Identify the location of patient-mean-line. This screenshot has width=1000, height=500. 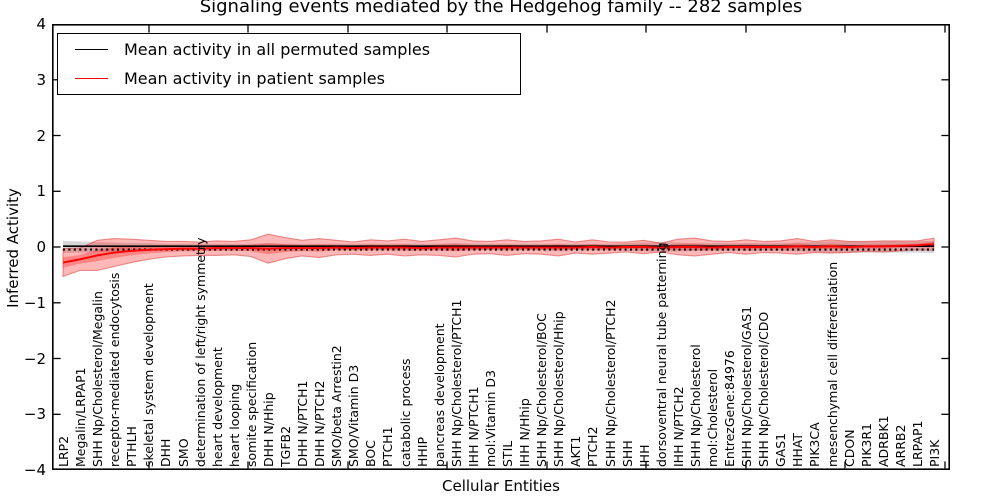
(498, 253).